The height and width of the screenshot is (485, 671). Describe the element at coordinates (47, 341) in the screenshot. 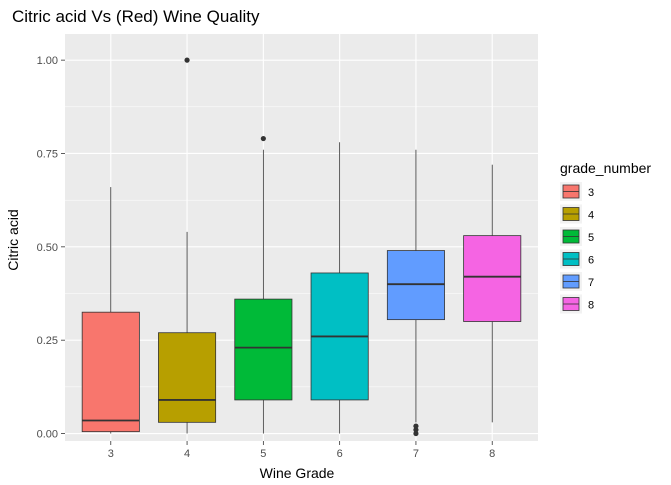

I see `y-tick-label: 0.25` at that location.